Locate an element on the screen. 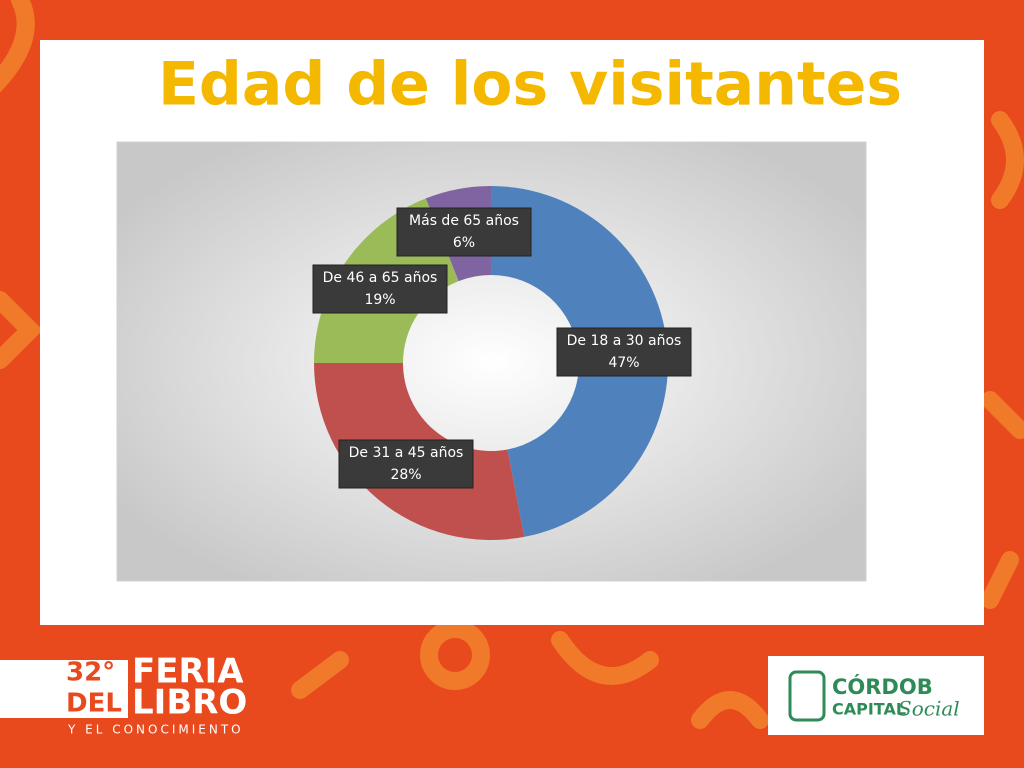 This screenshot has height=768, width=1024. sponsor-box is located at coordinates (876, 695).